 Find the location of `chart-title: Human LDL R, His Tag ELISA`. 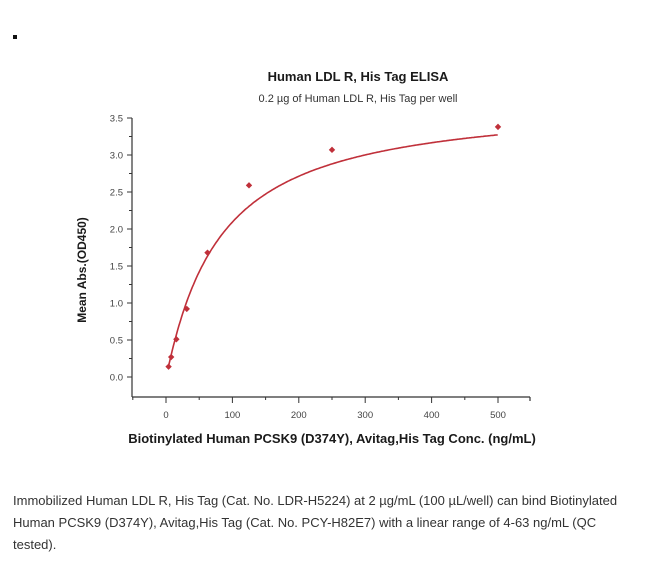

chart-title: Human LDL R, His Tag ELISA is located at coordinates (358, 76).